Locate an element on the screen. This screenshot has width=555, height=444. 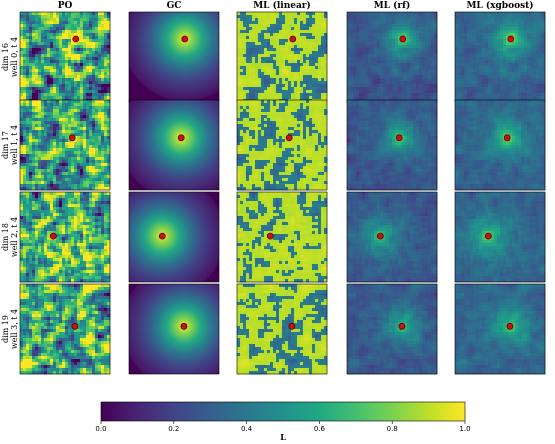
row-label-dim: dim 17 is located at coordinates (5, 145).